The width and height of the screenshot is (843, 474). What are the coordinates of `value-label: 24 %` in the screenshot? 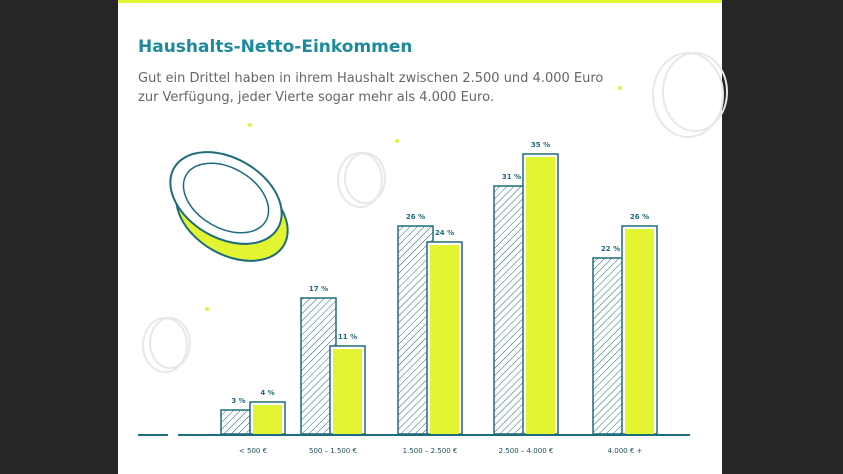 It's located at (444, 233).